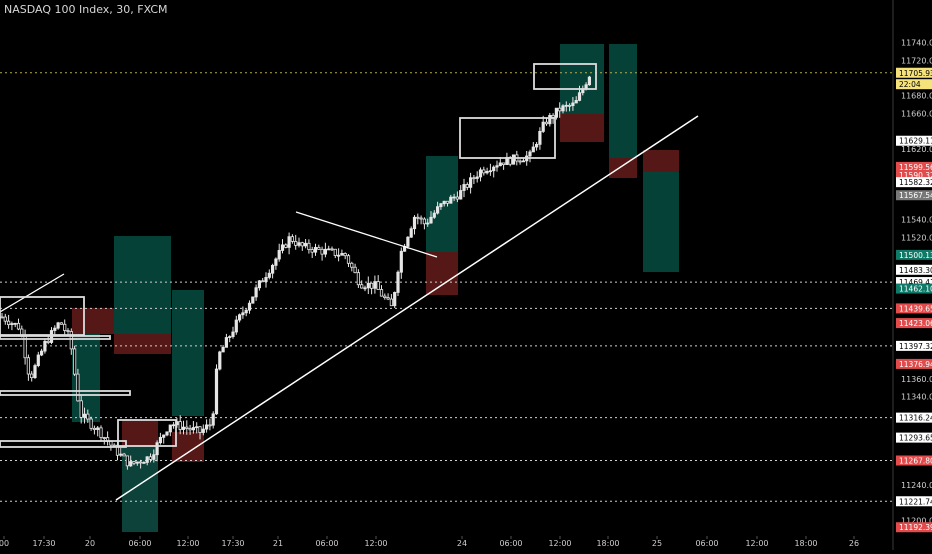 Image resolution: width=932 pixels, height=554 pixels. I want to click on price-label-value: 11590.32, so click(915, 175).